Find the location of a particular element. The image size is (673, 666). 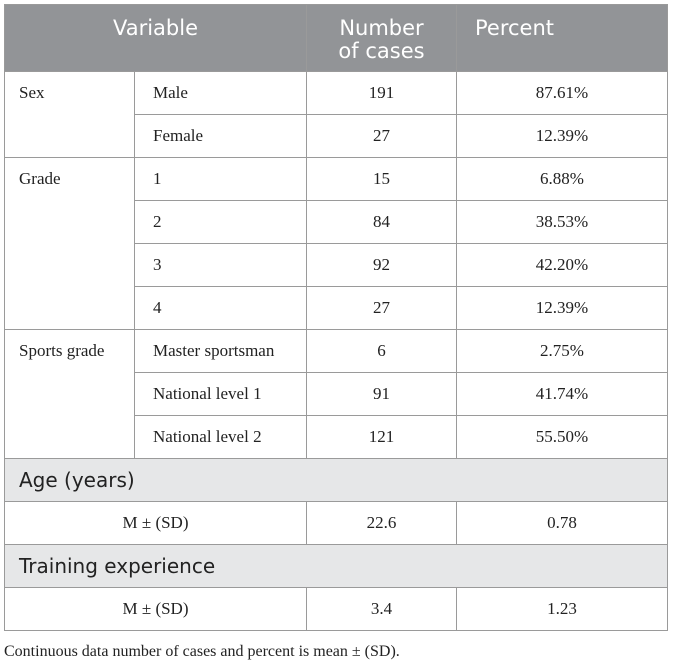

table-row: 3 92 42.20% is located at coordinates (336, 265).